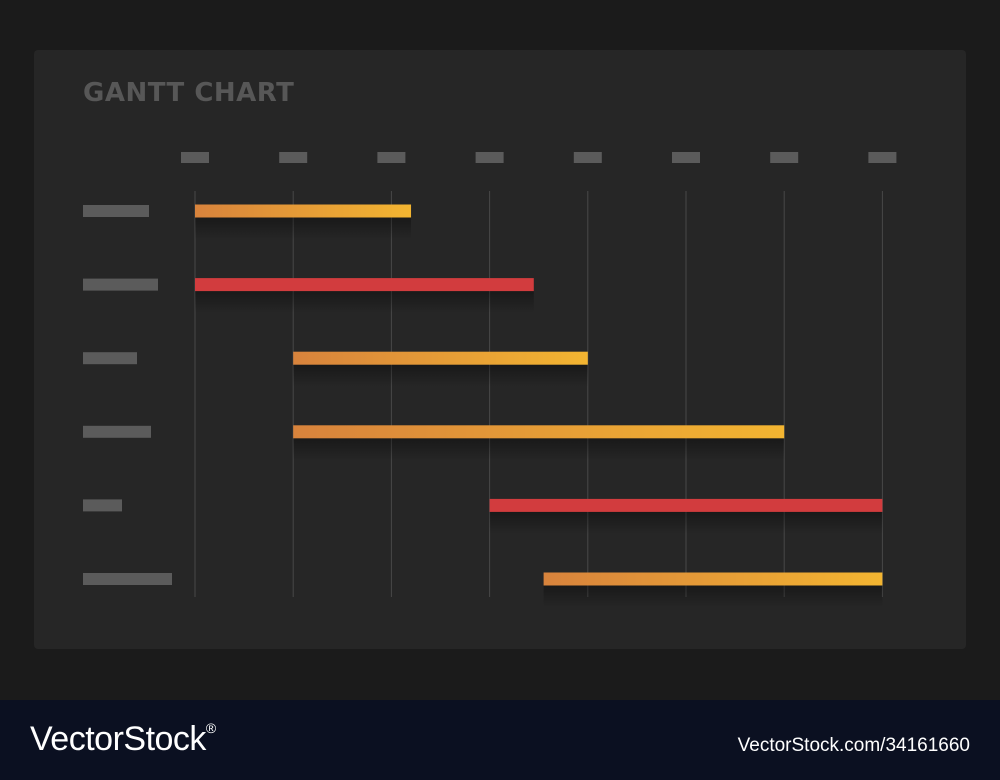  I want to click on image-id: VectorStock.com/34161660, so click(853, 745).